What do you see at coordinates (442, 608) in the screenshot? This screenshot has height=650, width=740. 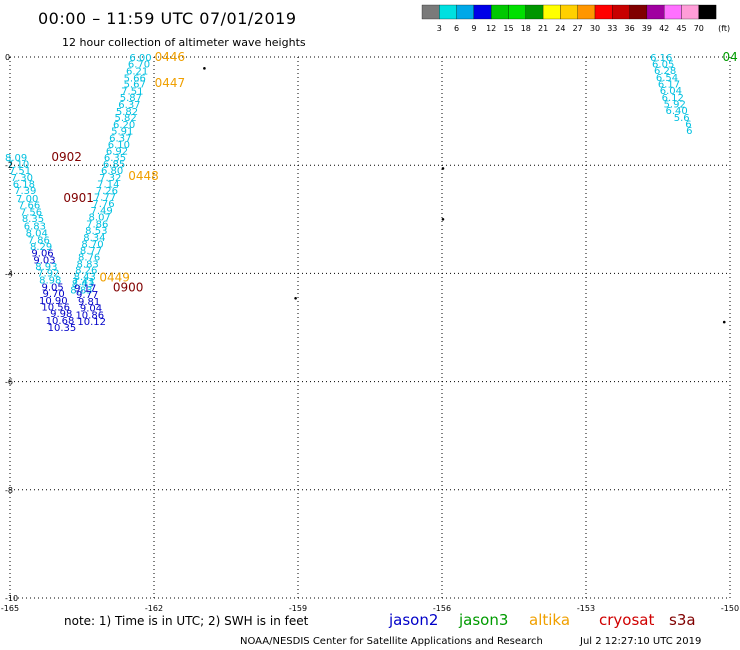 I see `x-tick-label: -156` at bounding box center [442, 608].